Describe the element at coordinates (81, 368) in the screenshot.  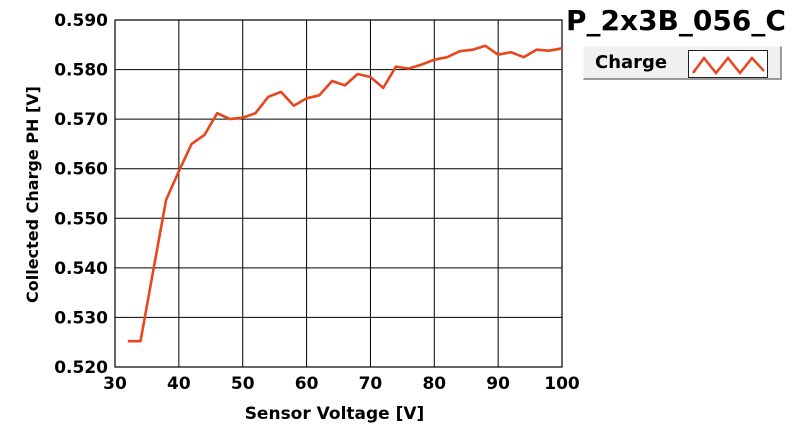
I see `y-tick-label: 0.520` at that location.